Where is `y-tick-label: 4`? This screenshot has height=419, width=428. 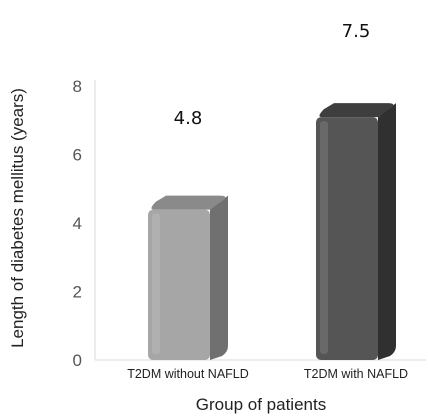
y-tick-label: 4 is located at coordinates (77, 223).